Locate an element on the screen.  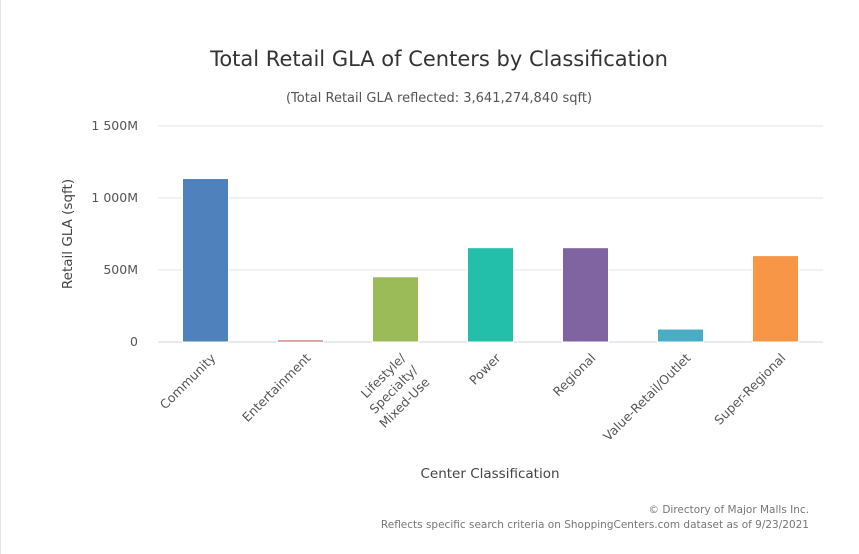
y-tick-label: 1 500M is located at coordinates (114, 125).